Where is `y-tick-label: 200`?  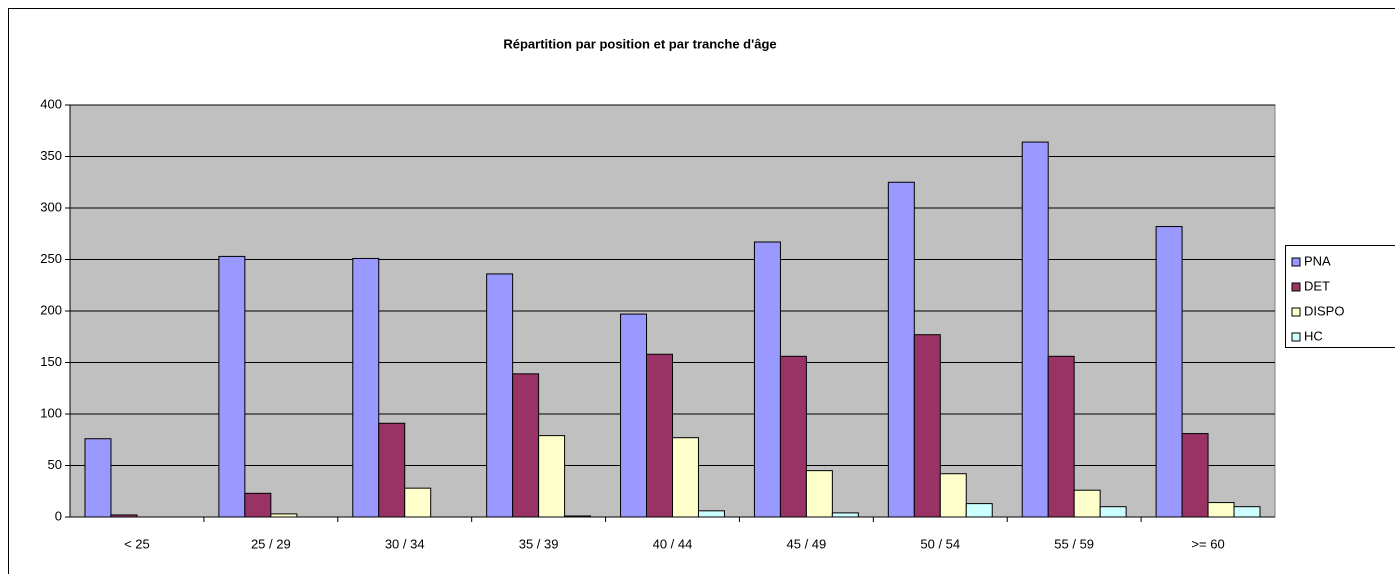
y-tick-label: 200 is located at coordinates (51, 309).